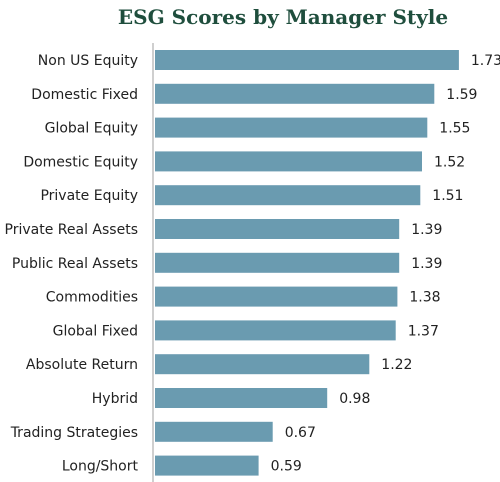 Image resolution: width=500 pixels, height=482 pixels. Describe the element at coordinates (283, 17) in the screenshot. I see `chart-title: ESG Scores by Manager Style` at that location.